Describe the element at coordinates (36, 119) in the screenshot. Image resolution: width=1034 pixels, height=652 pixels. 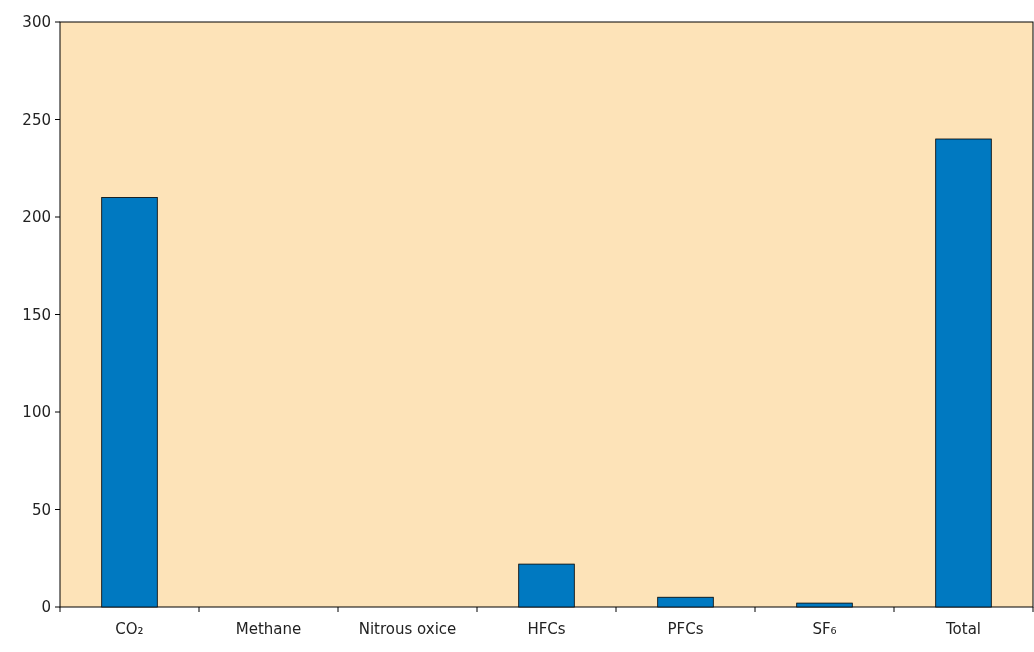
I see `y-tick-label: 250` at that location.